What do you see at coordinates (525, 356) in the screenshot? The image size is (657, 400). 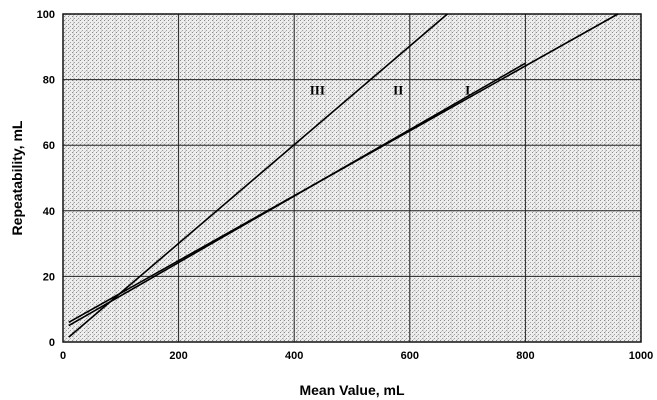 I see `x-tick-label: 800` at bounding box center [525, 356].